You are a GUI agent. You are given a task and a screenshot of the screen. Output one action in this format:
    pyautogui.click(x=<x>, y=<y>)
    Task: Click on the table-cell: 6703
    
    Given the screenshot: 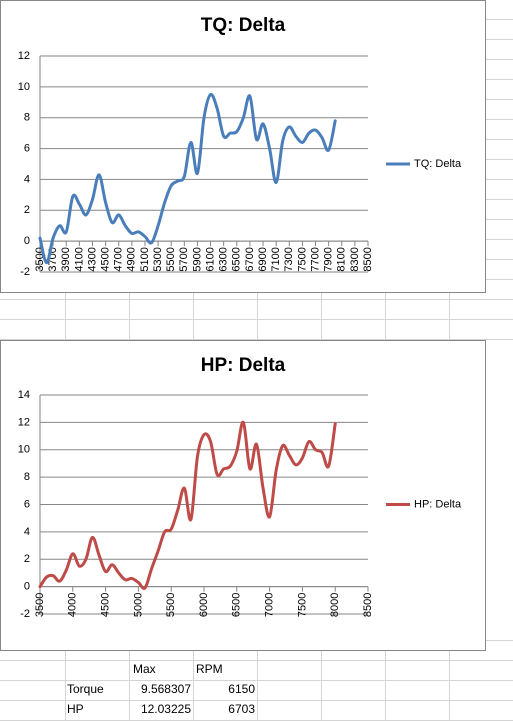 What is the action you would take?
    pyautogui.click(x=241, y=709)
    